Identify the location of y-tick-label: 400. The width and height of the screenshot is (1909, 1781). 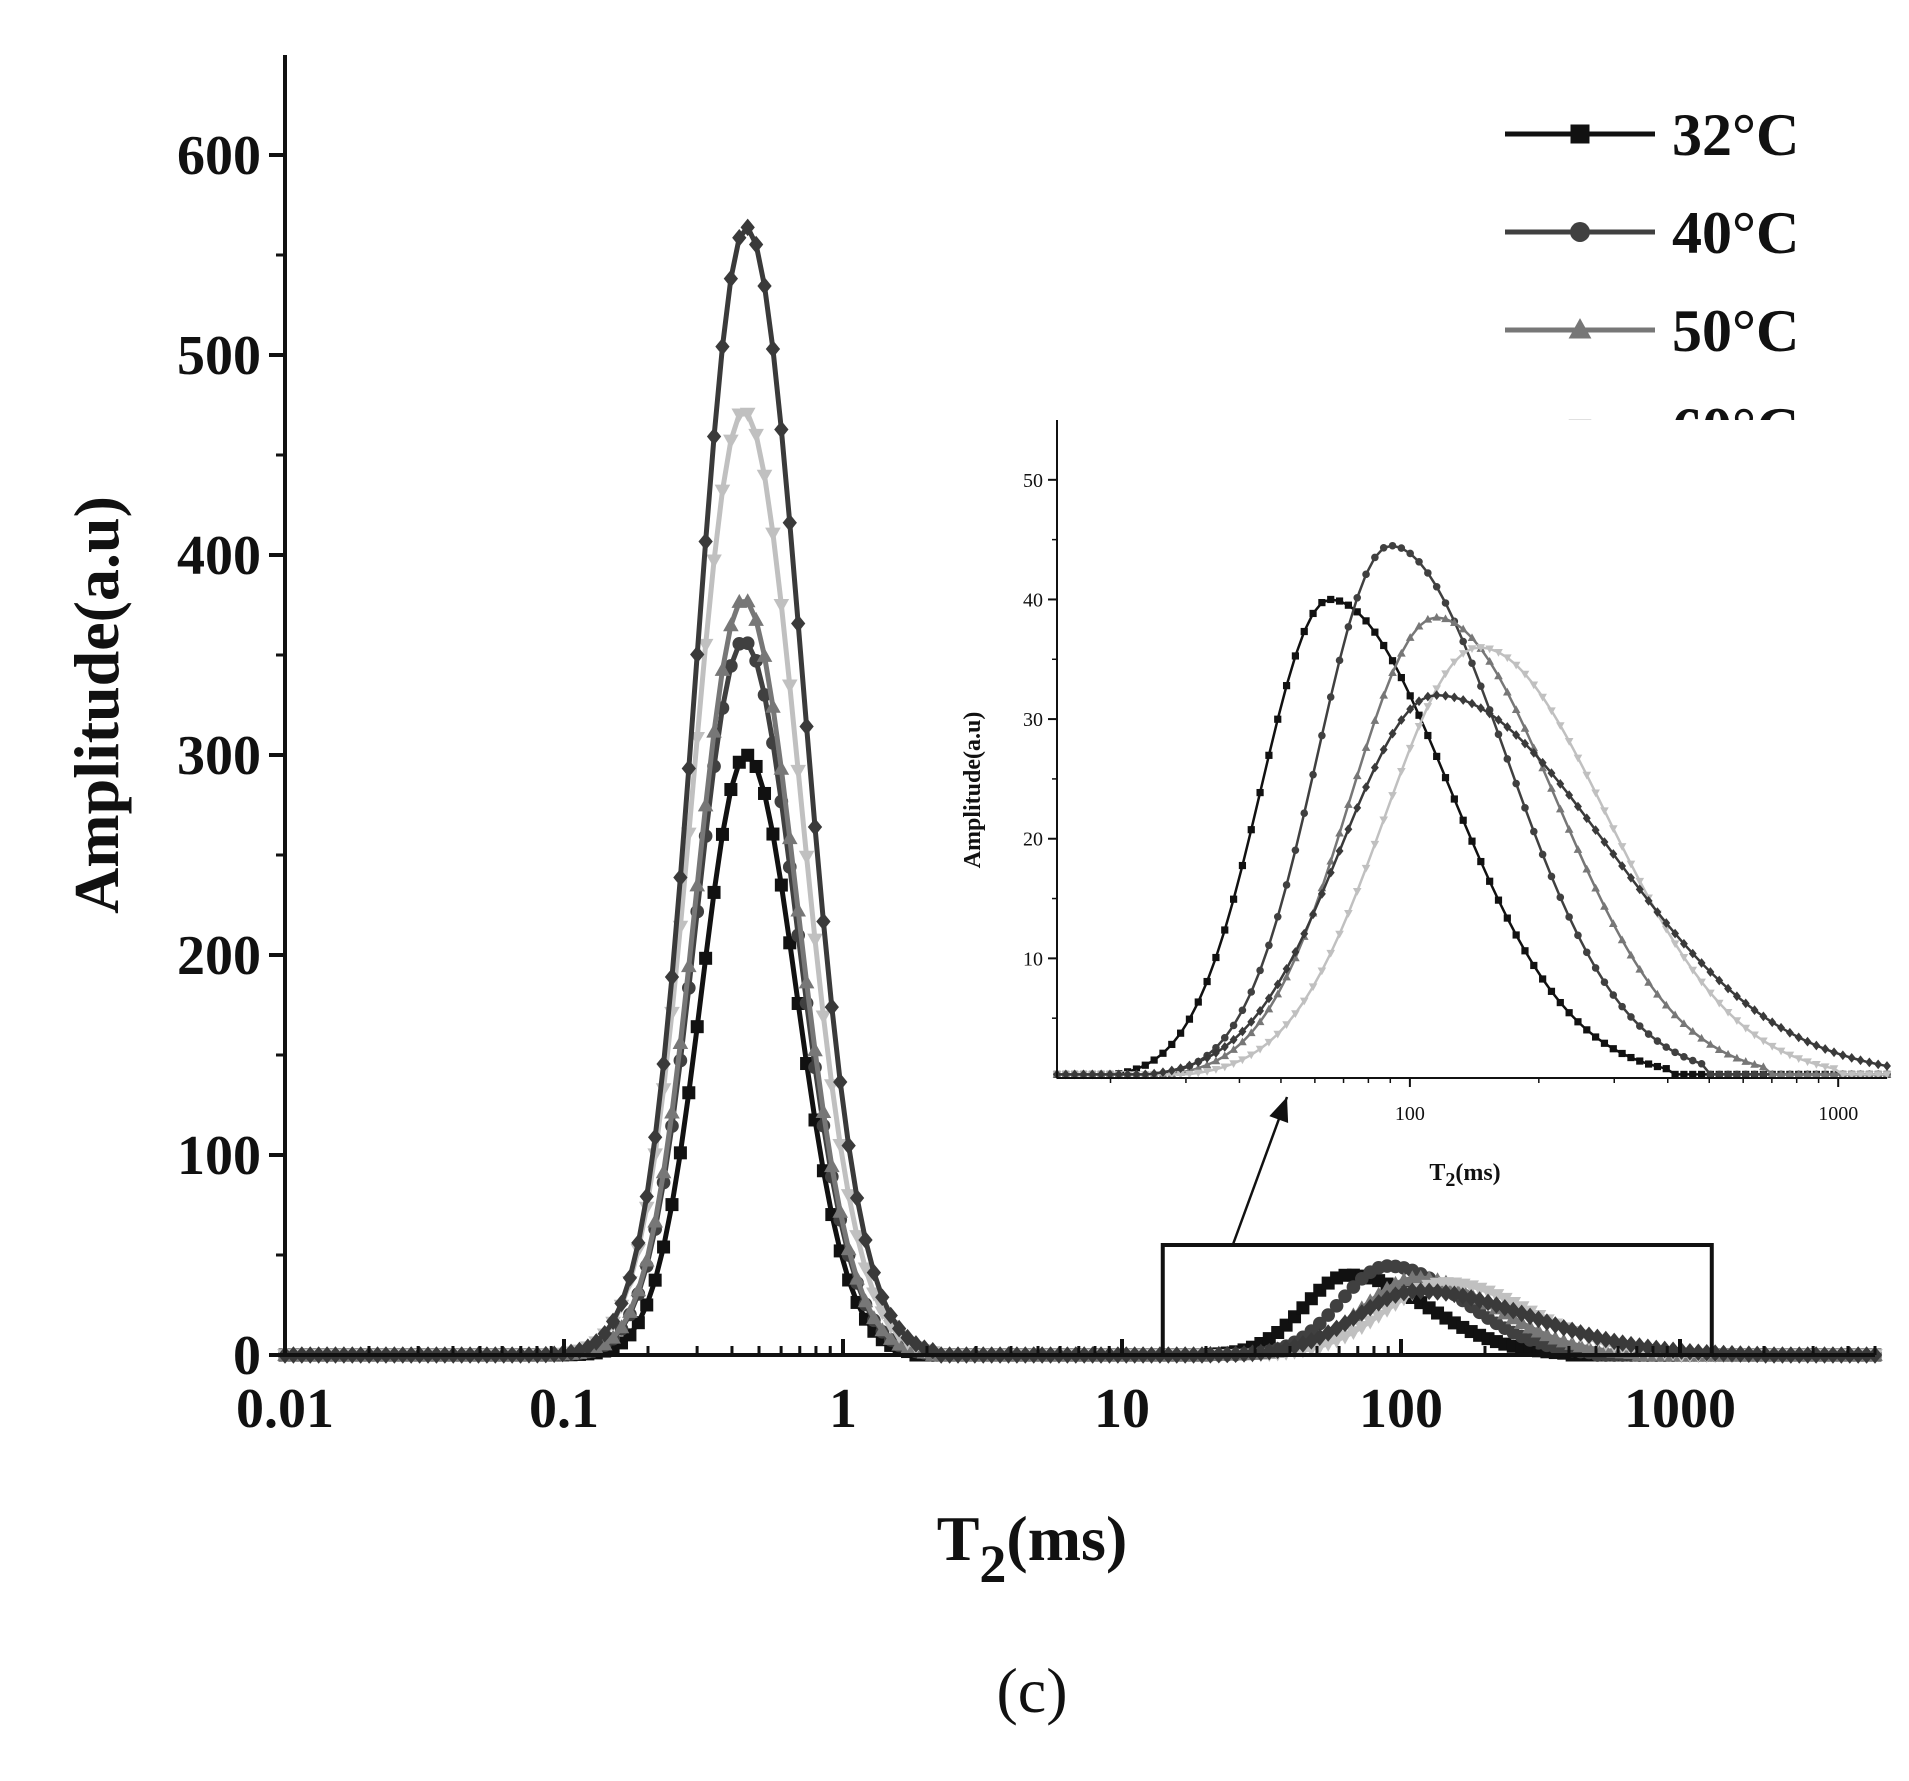
(219, 556).